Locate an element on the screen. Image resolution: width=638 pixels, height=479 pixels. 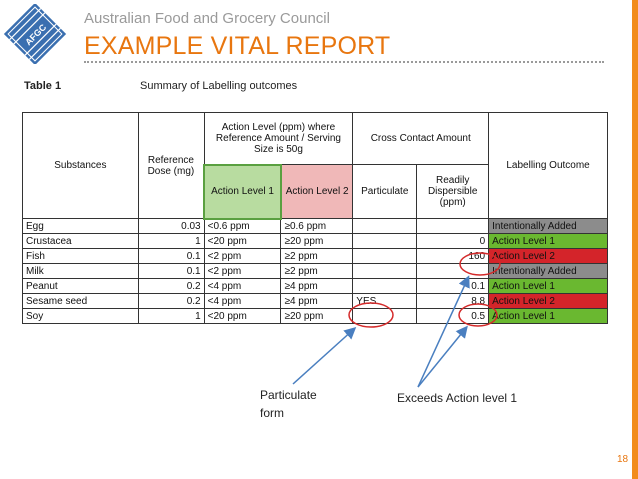
afgc-logo-icon: AFGC is located at coordinates (35, 34).